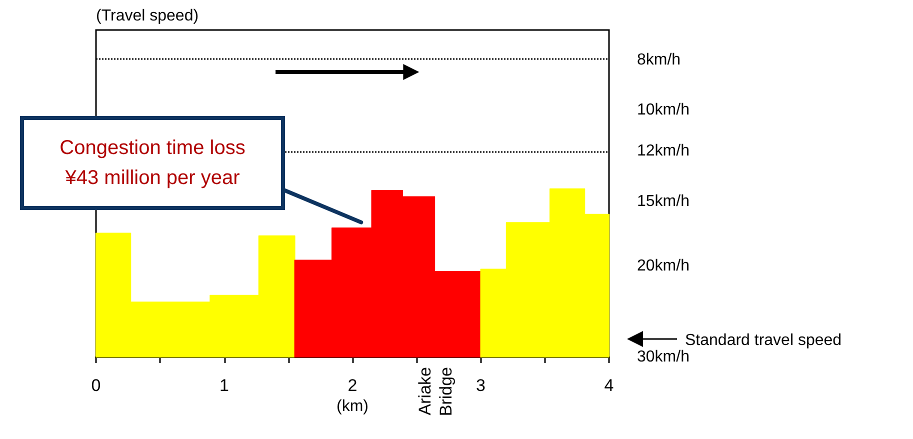  What do you see at coordinates (147, 16) in the screenshot?
I see `y-axis-title: (Travel speed)` at bounding box center [147, 16].